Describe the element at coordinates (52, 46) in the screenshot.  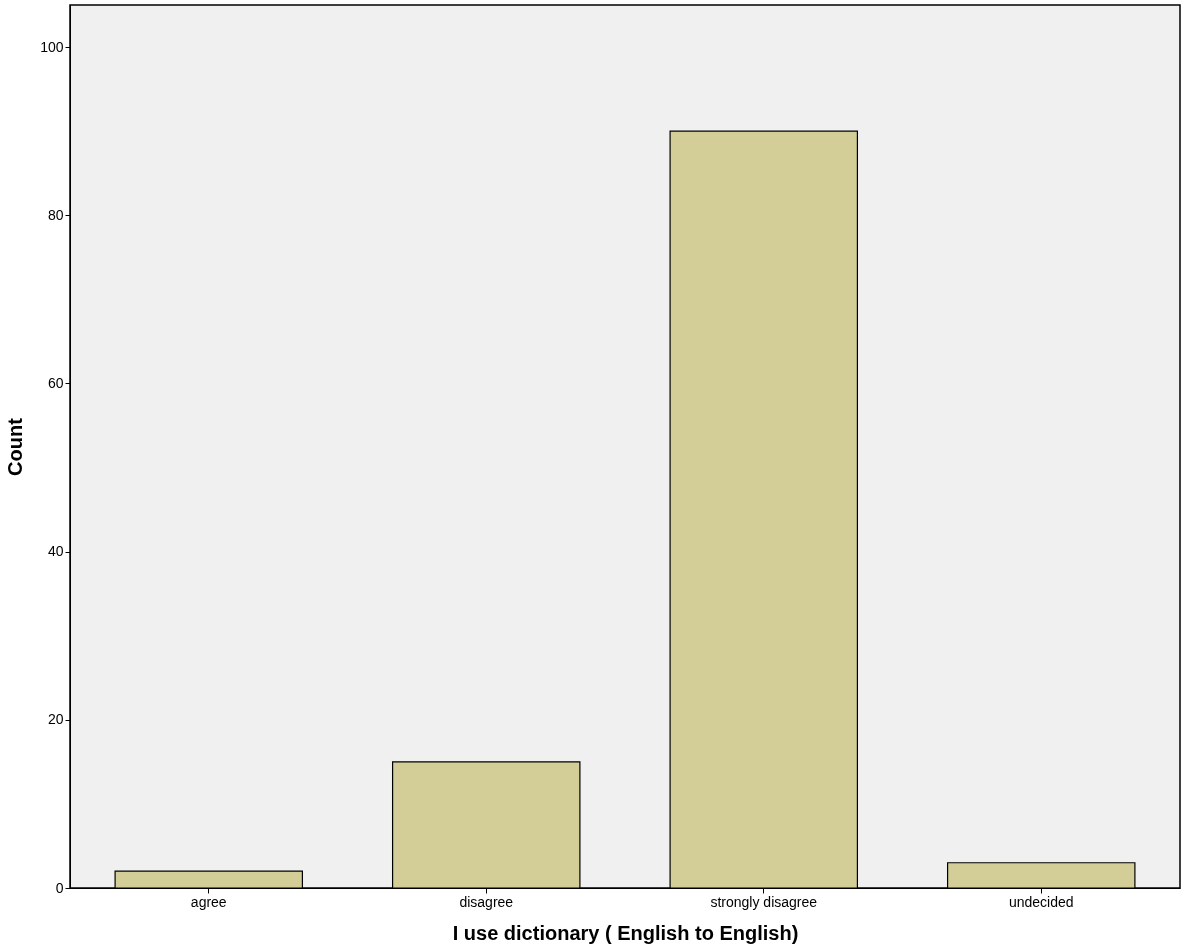
I see `y-tick-label: 100` at that location.